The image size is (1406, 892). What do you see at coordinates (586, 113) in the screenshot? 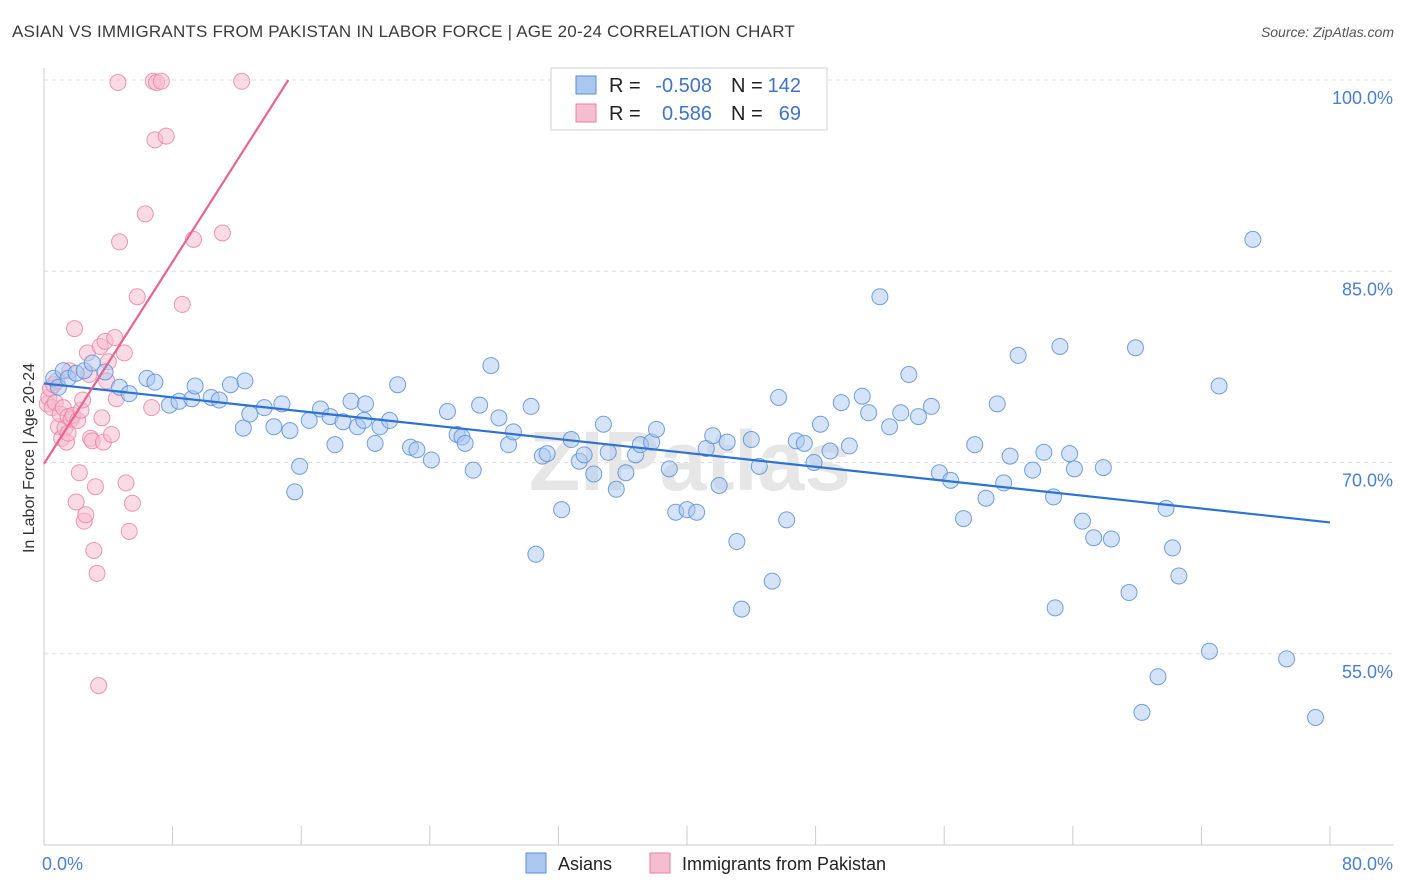
I see `legend-swatch-pakistan` at bounding box center [586, 113].